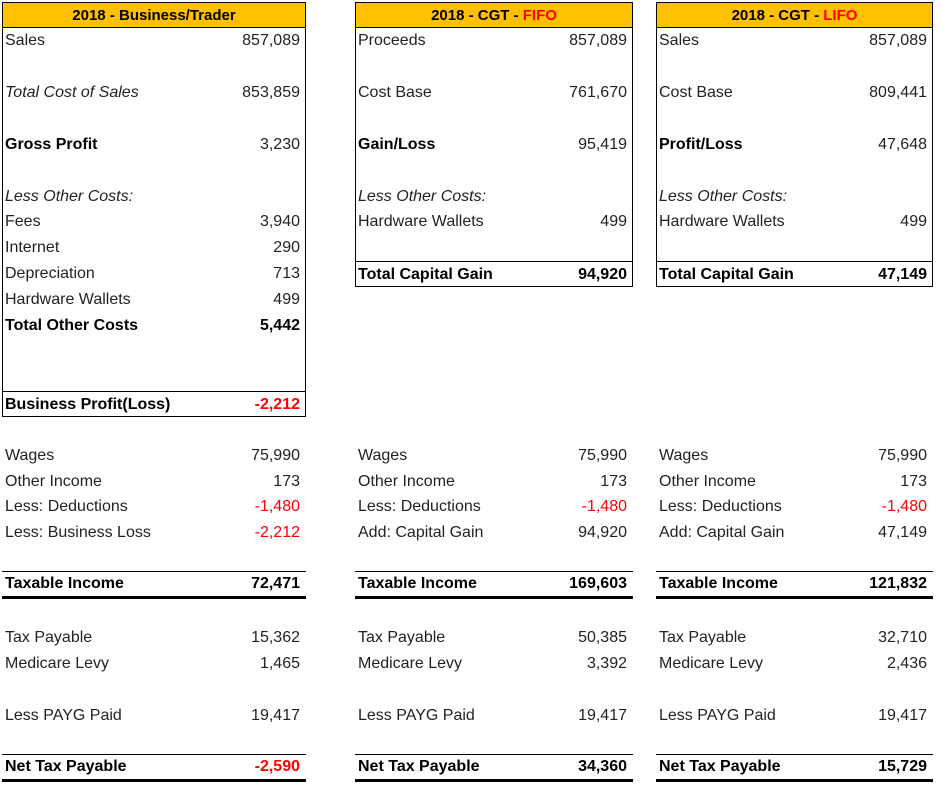  I want to click on sheet-row: Business Profit(Loss) -2,212, so click(154, 404).